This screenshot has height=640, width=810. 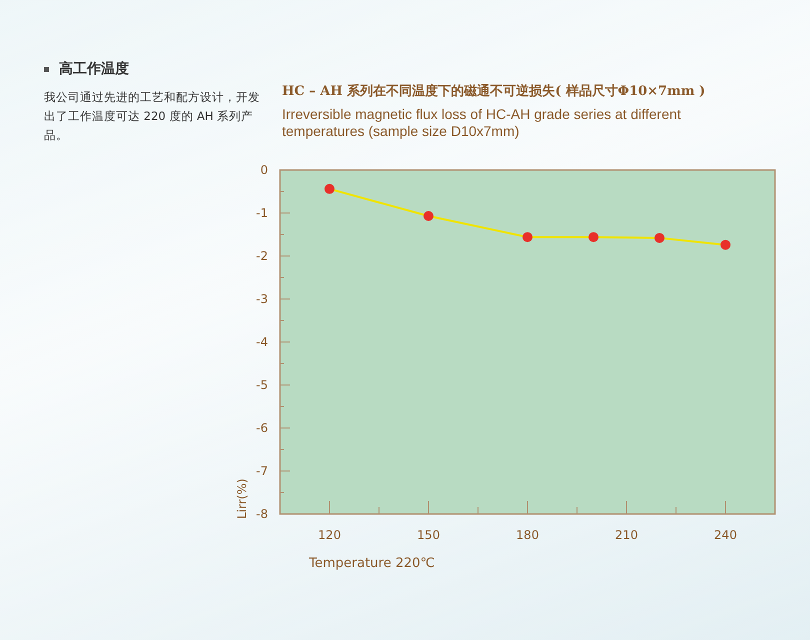 I want to click on y-tick-label: -6, so click(x=262, y=428).